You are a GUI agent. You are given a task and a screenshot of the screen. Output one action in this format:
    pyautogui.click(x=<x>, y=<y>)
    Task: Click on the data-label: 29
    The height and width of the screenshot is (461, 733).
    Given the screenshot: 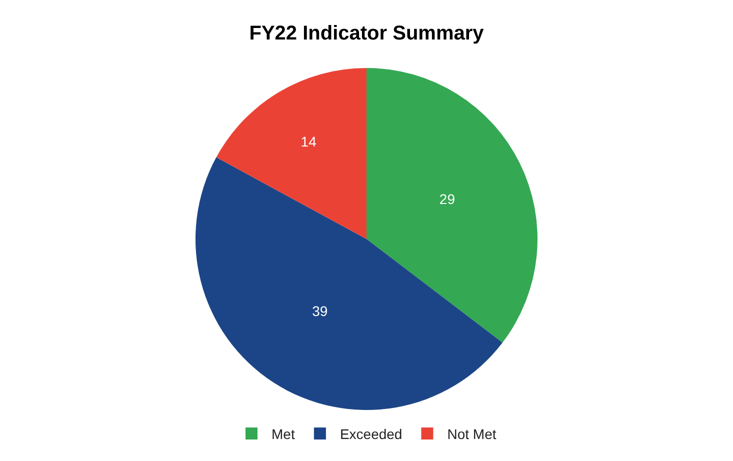 What is the action you would take?
    pyautogui.click(x=447, y=198)
    